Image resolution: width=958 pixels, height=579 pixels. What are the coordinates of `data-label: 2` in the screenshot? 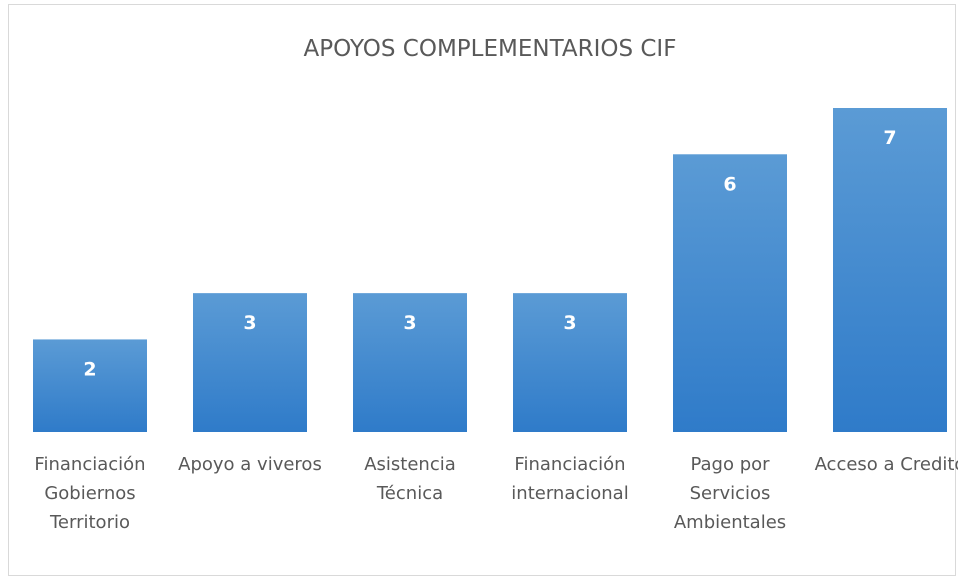 It's located at (89, 369).